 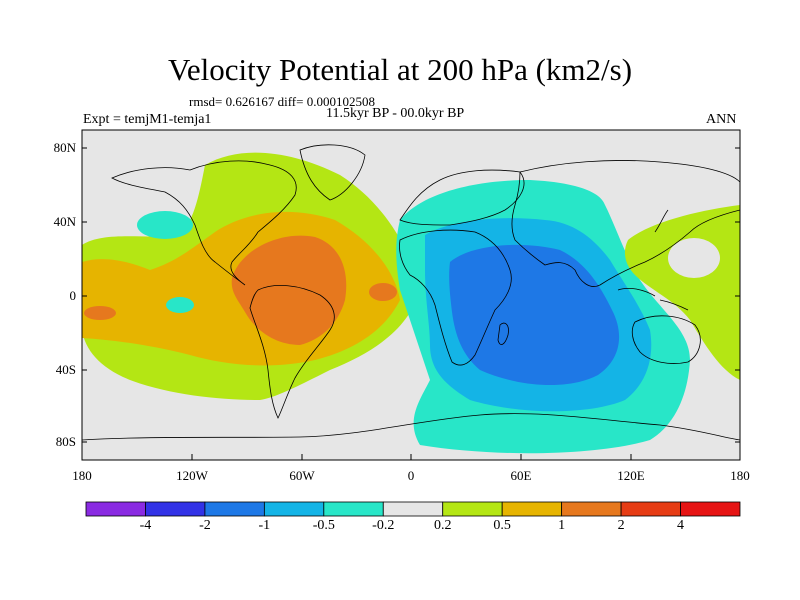 What do you see at coordinates (64, 147) in the screenshot?
I see `lat-label-80n: 80N` at bounding box center [64, 147].